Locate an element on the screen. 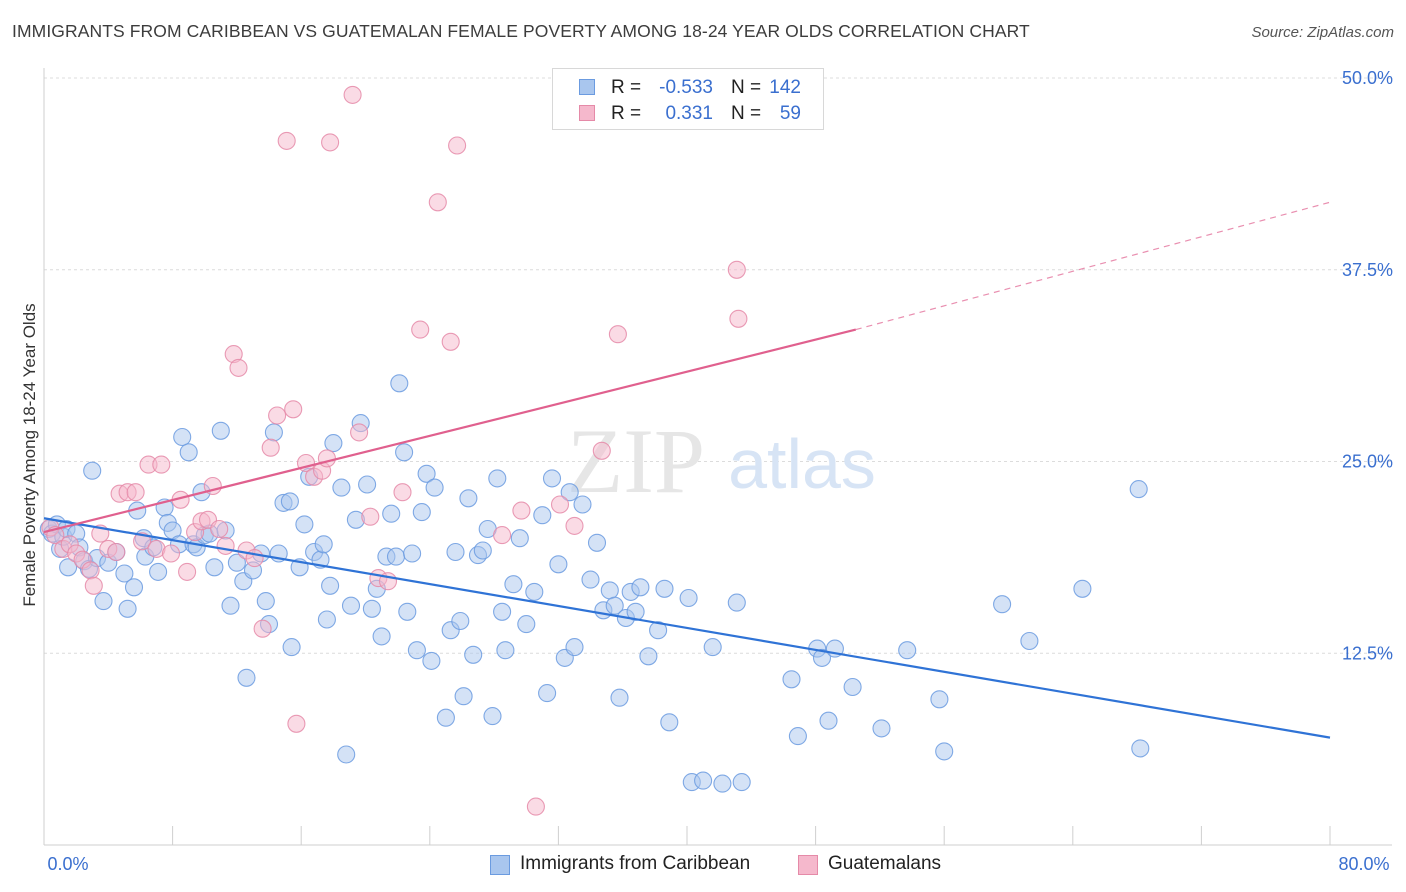 The height and width of the screenshot is (892, 1406). y-tick-label: 50.0% is located at coordinates (1367, 78).